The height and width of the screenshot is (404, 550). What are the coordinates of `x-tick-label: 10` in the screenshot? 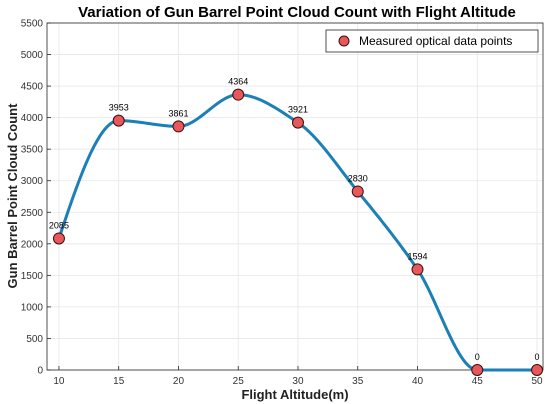 It's located at (59, 381).